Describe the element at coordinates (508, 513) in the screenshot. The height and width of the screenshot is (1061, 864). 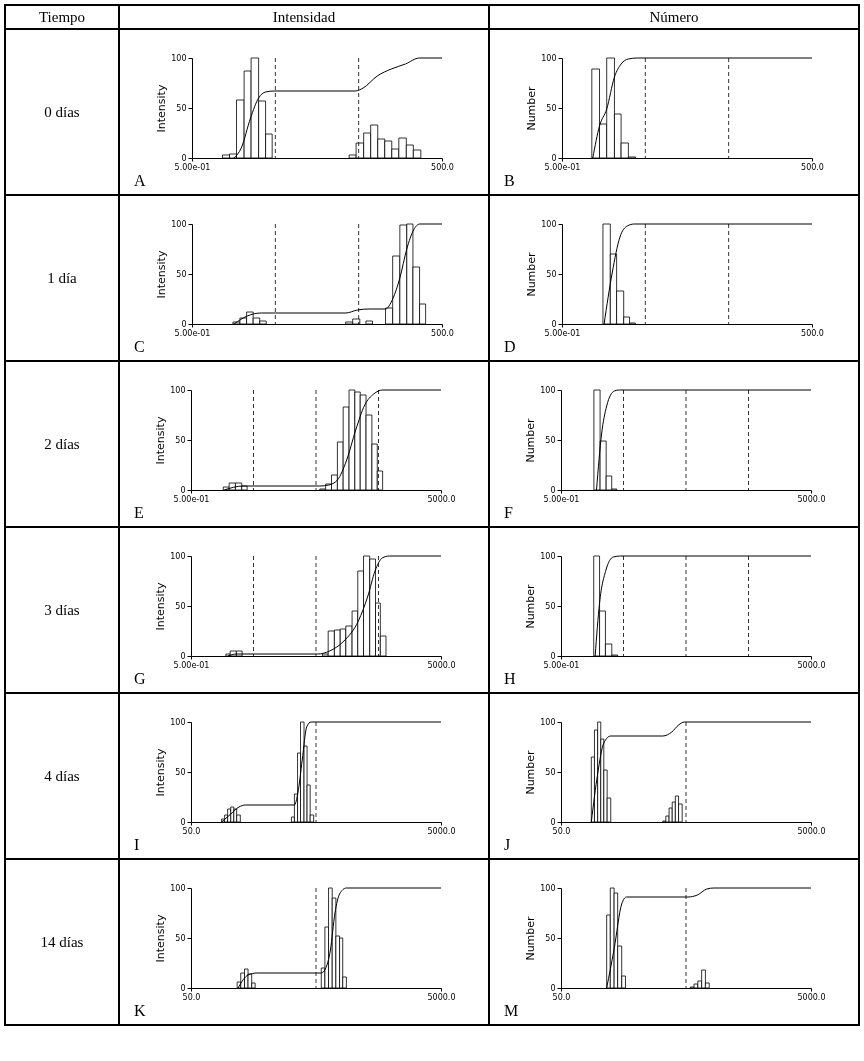
I see `text: F` at that location.